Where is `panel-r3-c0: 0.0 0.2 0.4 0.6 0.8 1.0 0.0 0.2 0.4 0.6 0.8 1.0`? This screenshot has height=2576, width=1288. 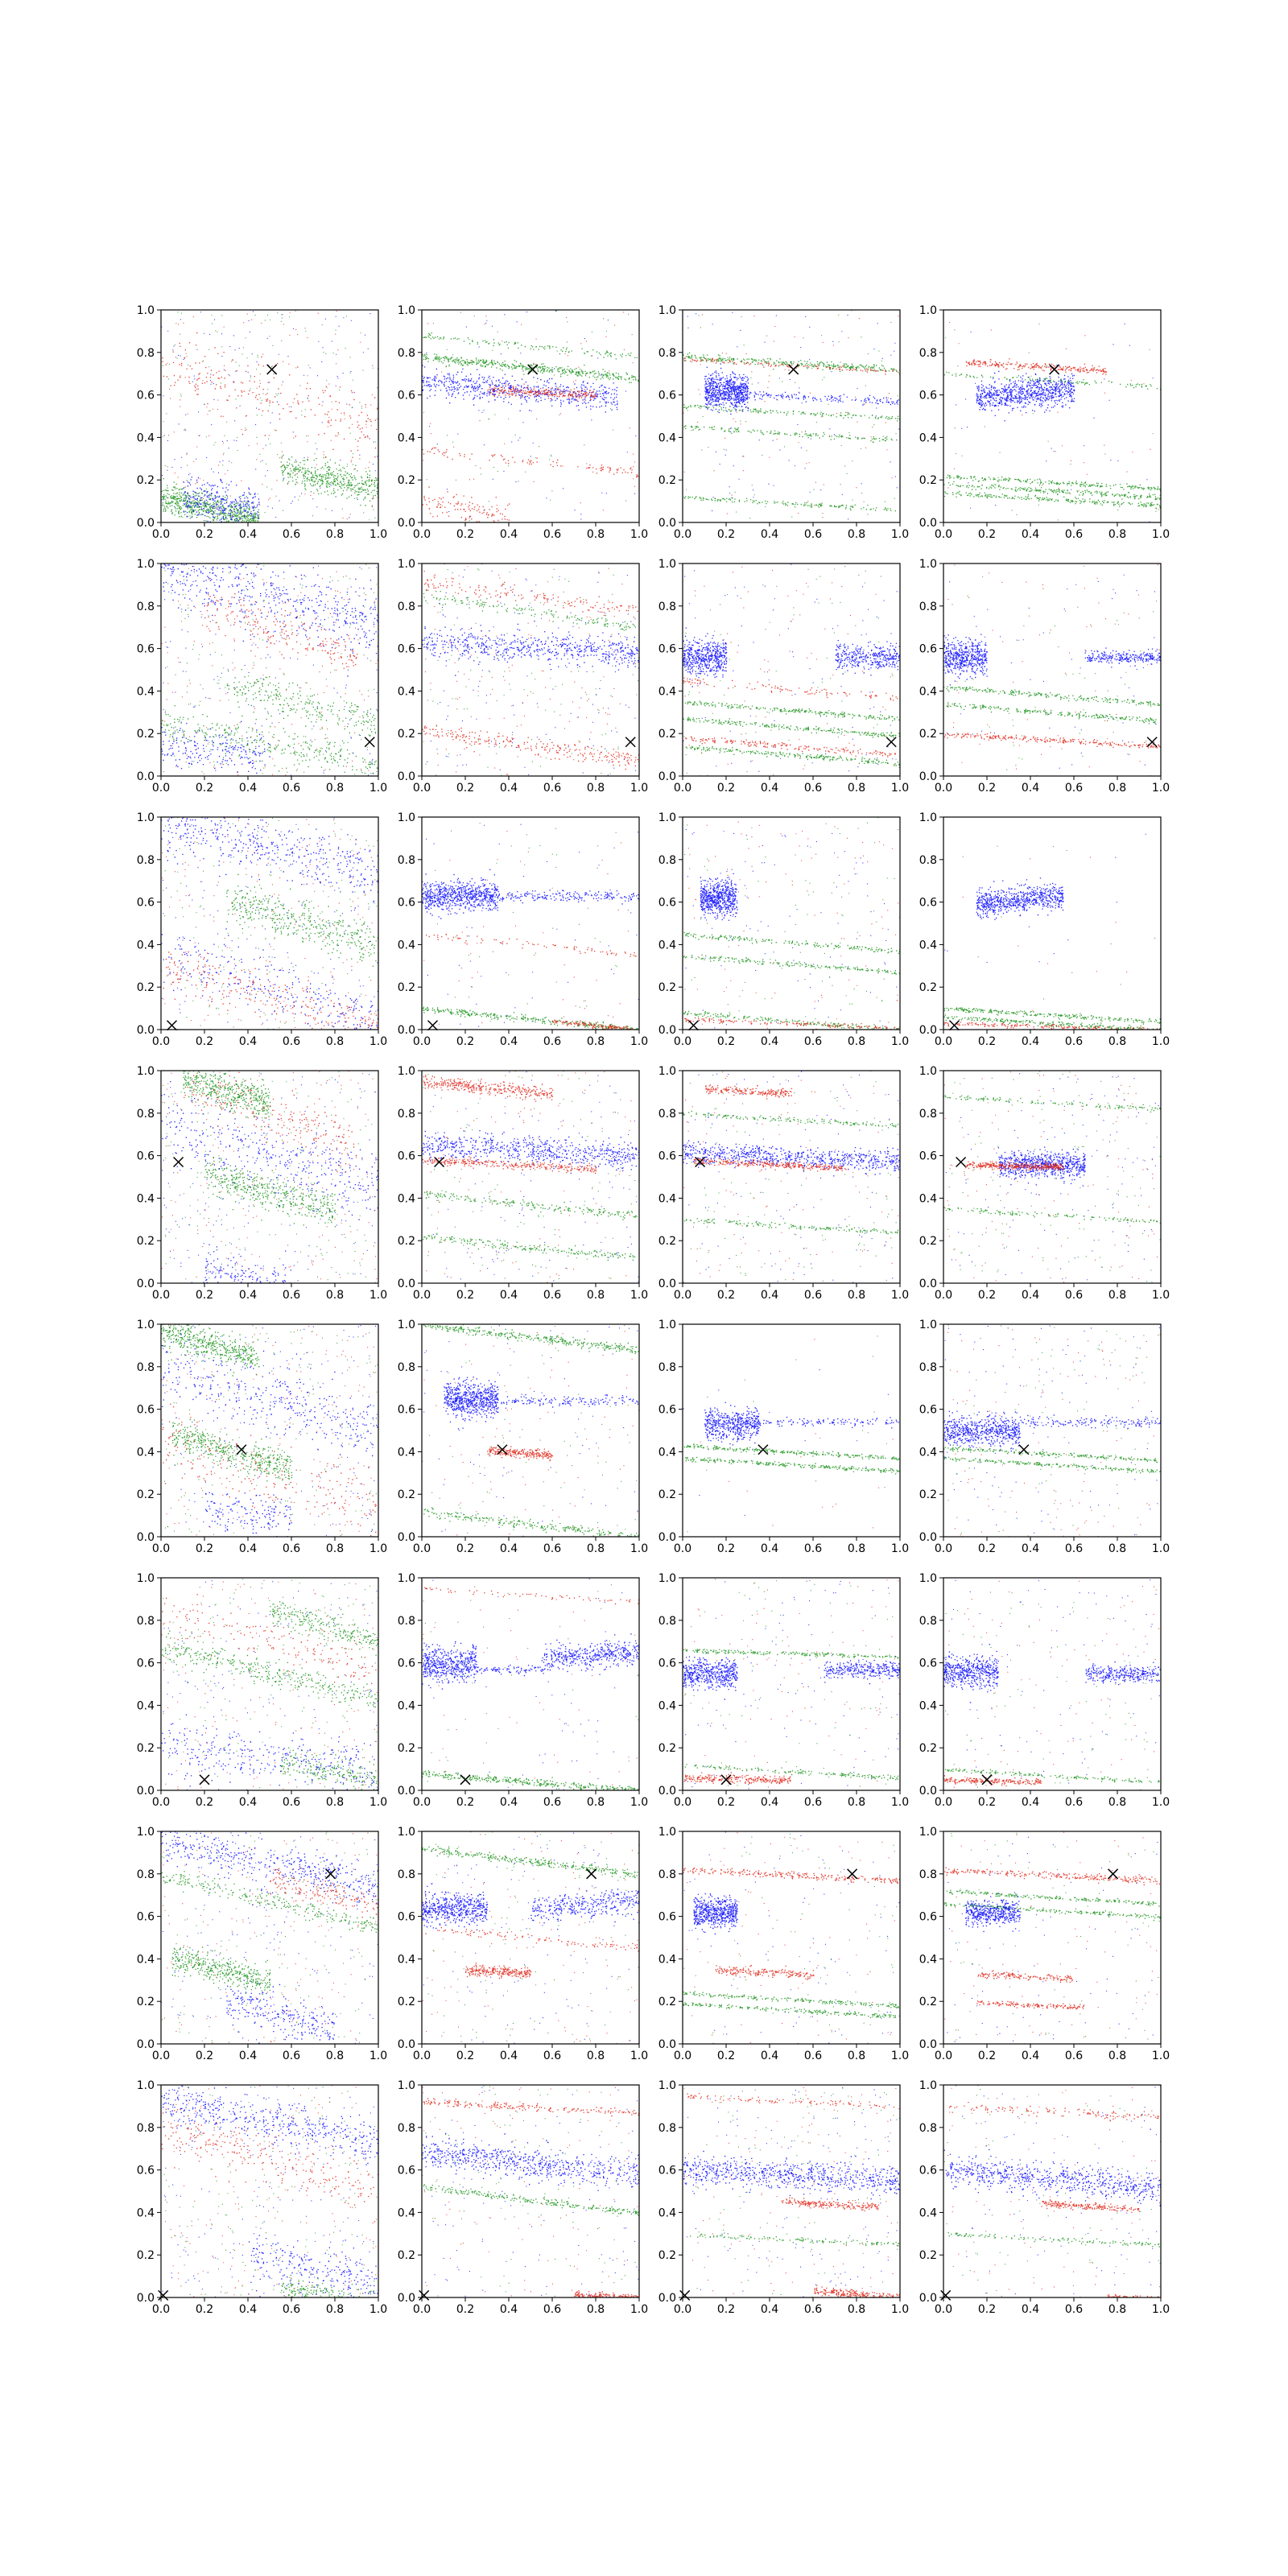
panel-r3-c0: 0.0 0.2 0.4 0.6 0.8 1.0 0.0 0.2 0.4 0.6 0.8 1.0 is located at coordinates (262, 1183).